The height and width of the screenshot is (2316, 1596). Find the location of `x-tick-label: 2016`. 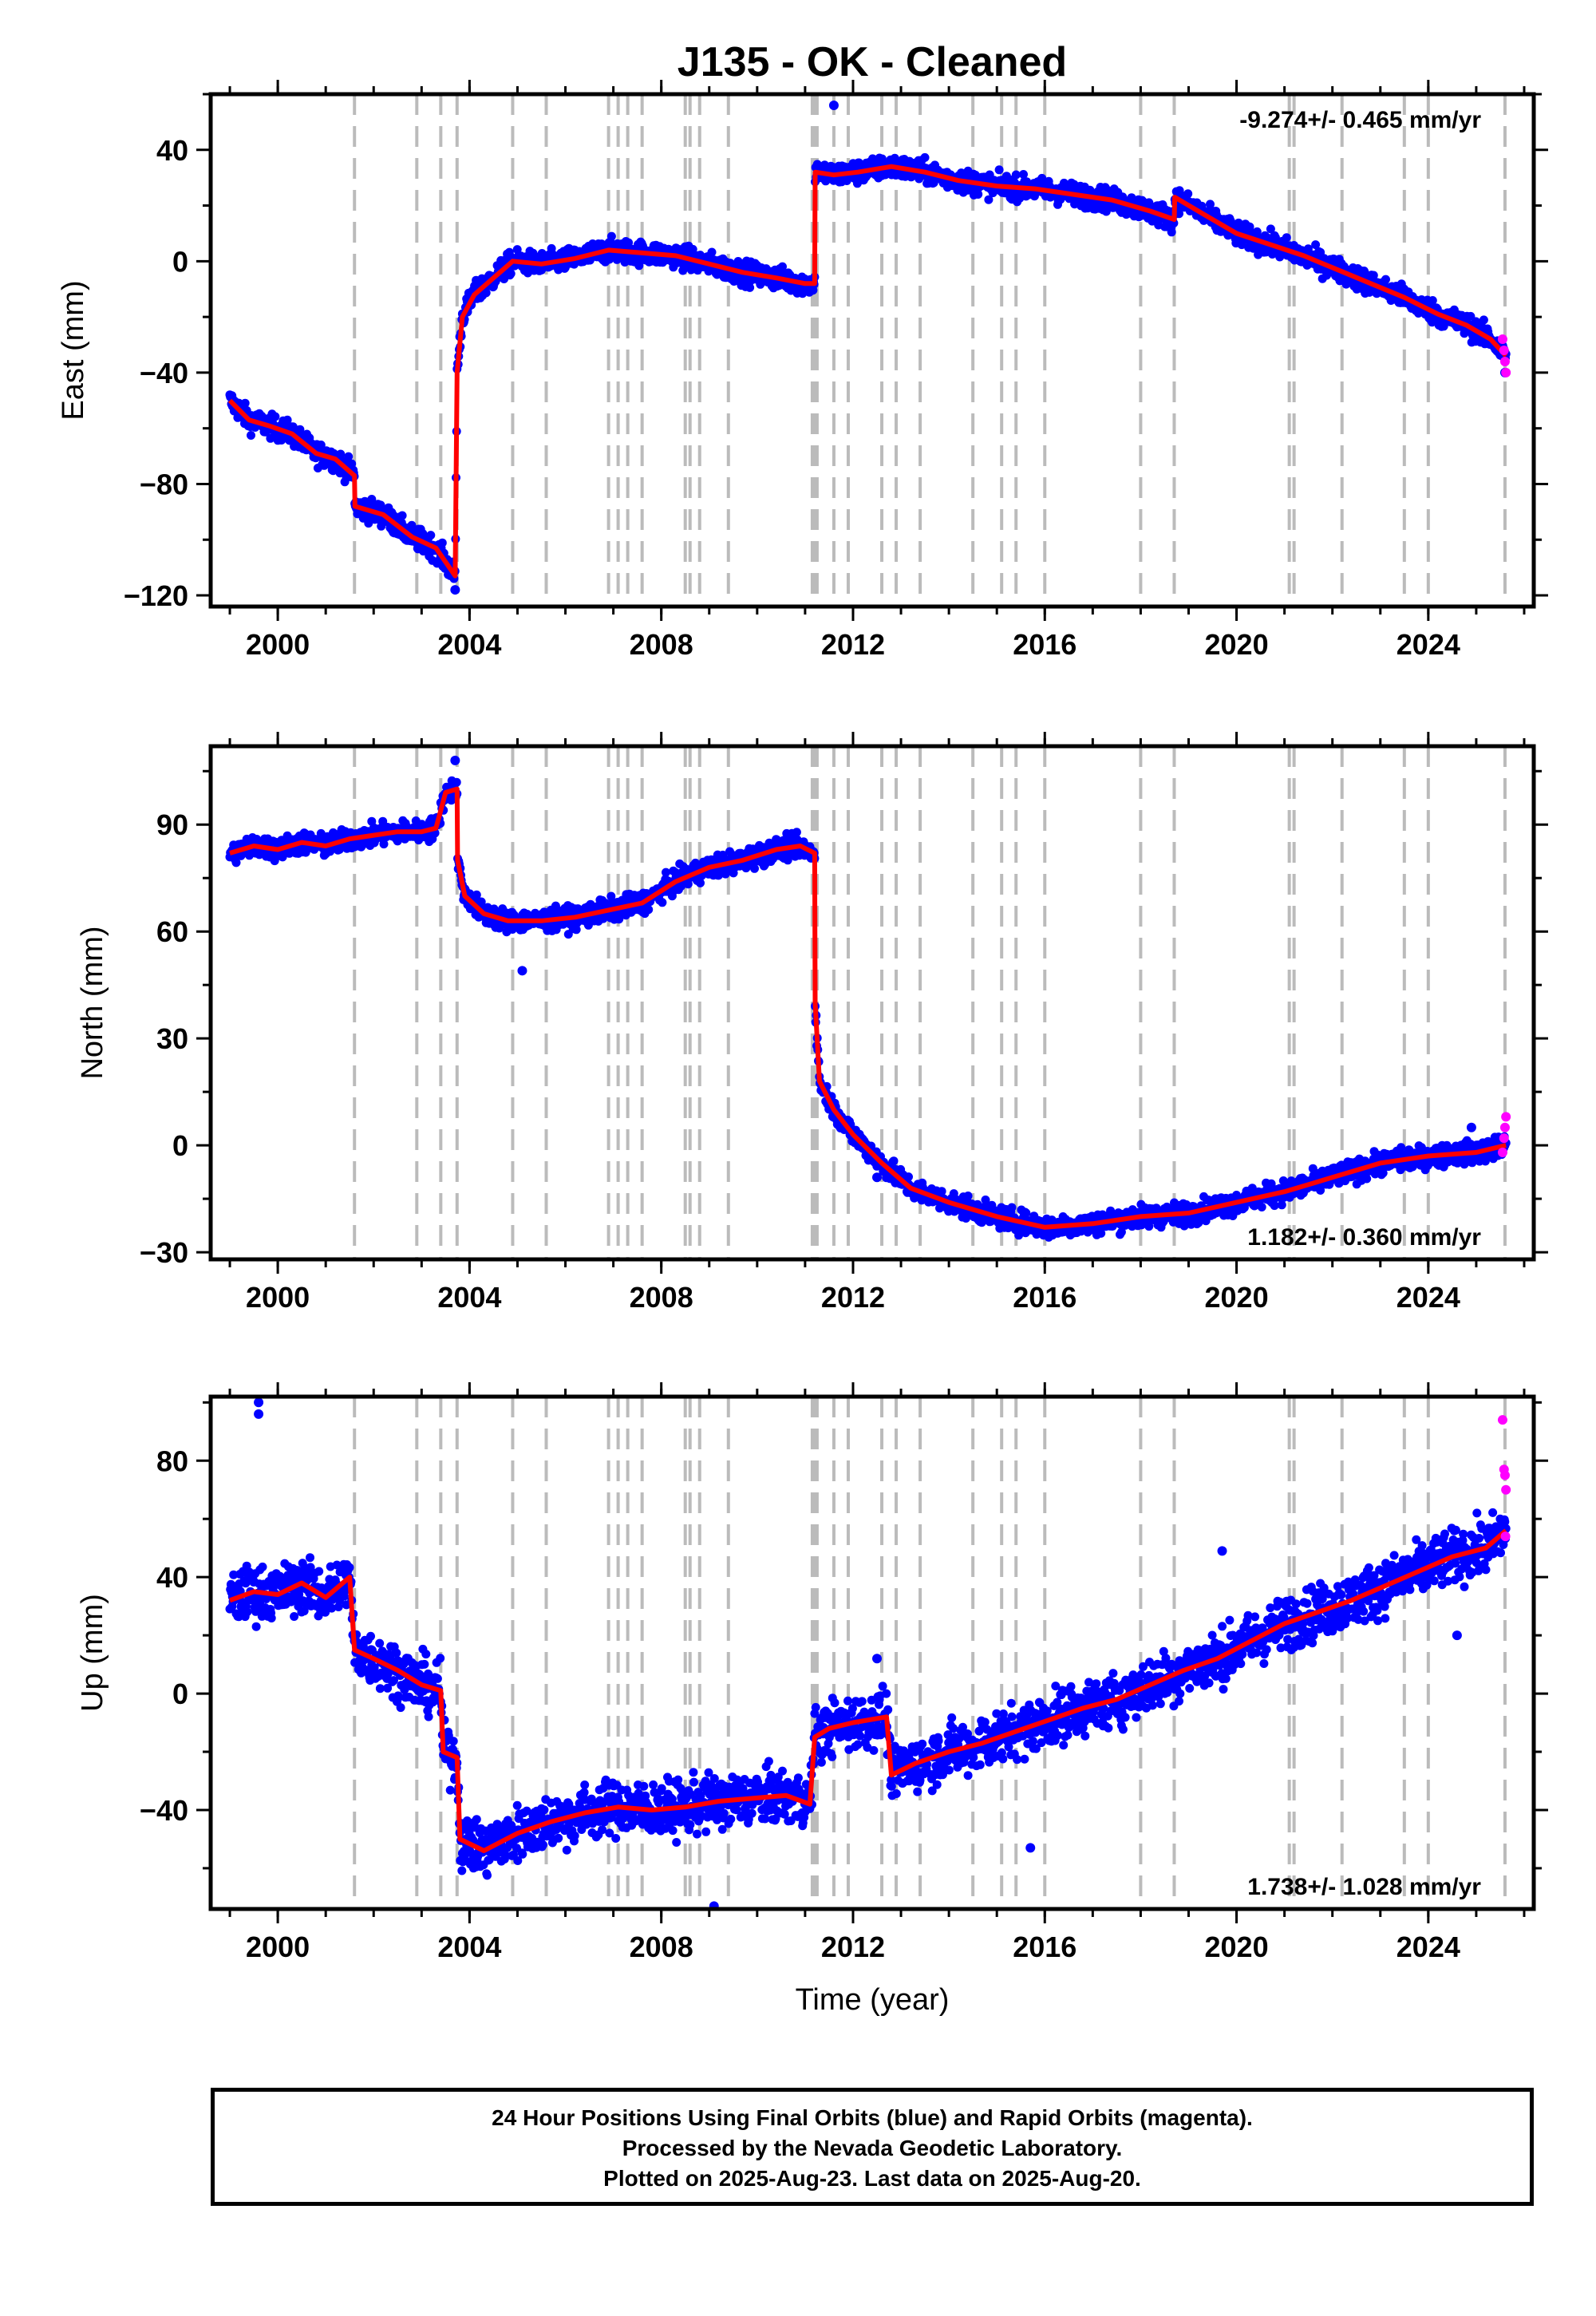

x-tick-label: 2016 is located at coordinates (1045, 644).